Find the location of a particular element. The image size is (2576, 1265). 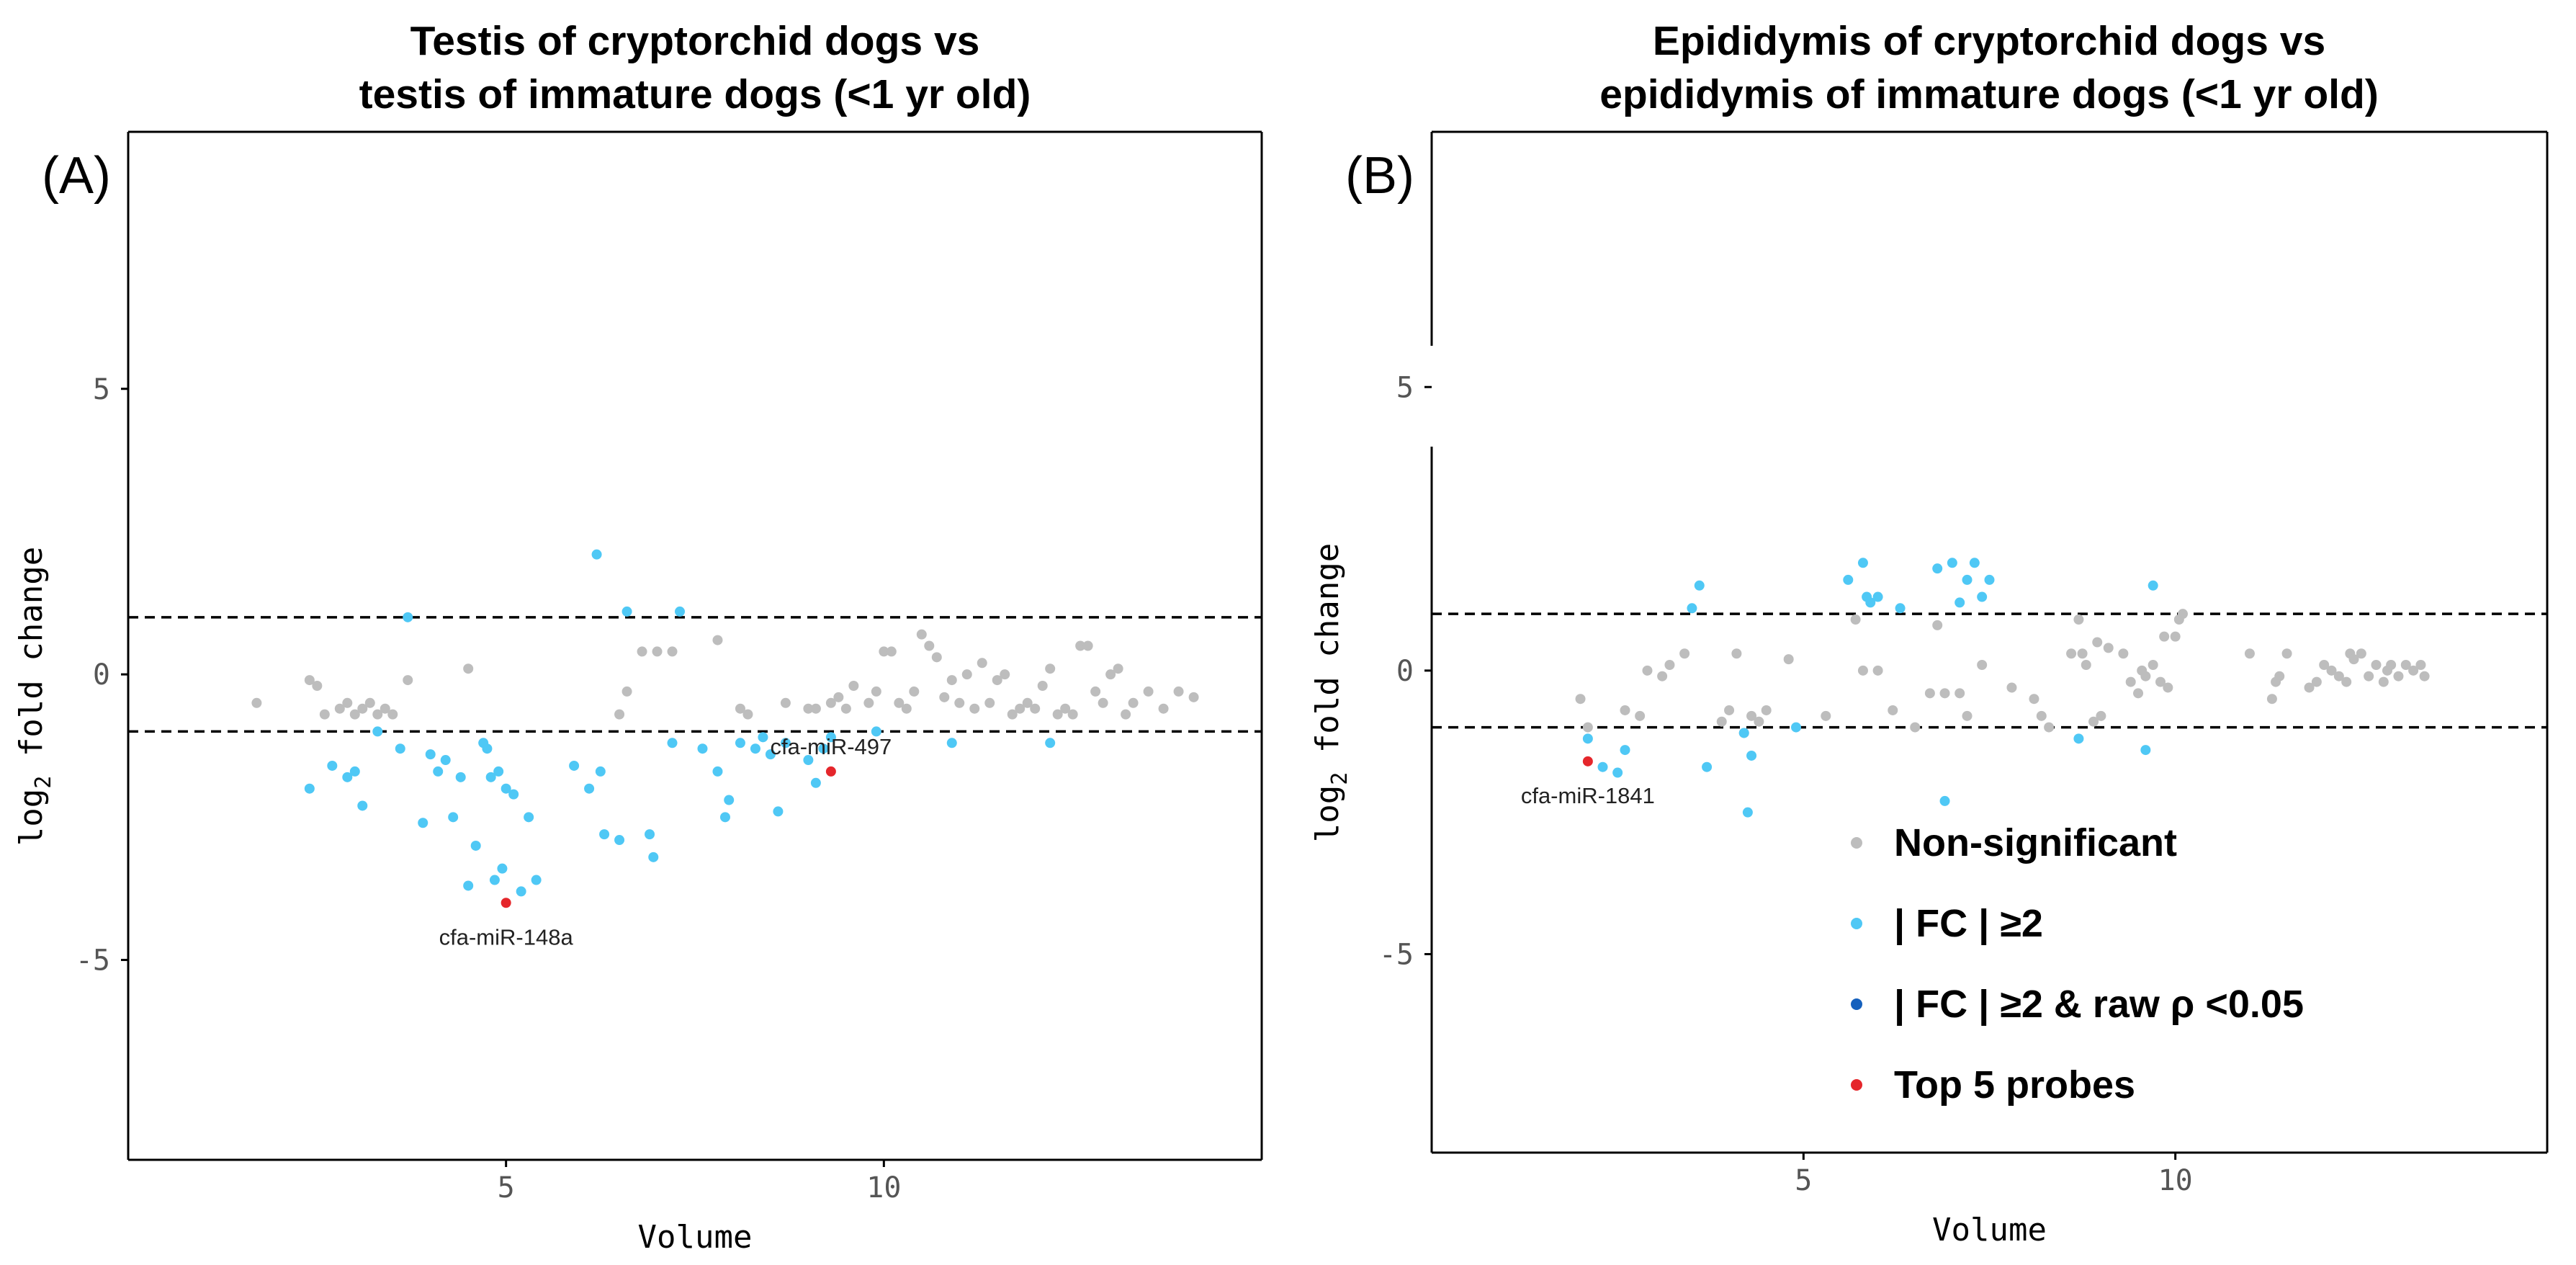

y-axis-label-log: log is located at coordinates (31, 818).